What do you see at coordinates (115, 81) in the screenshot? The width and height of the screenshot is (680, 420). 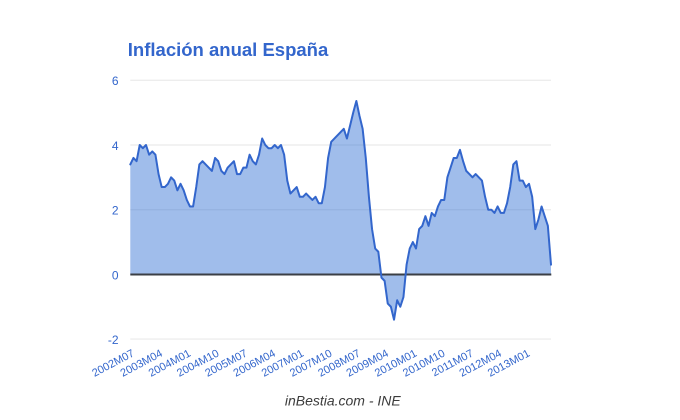 I see `svg-text: 6` at bounding box center [115, 81].